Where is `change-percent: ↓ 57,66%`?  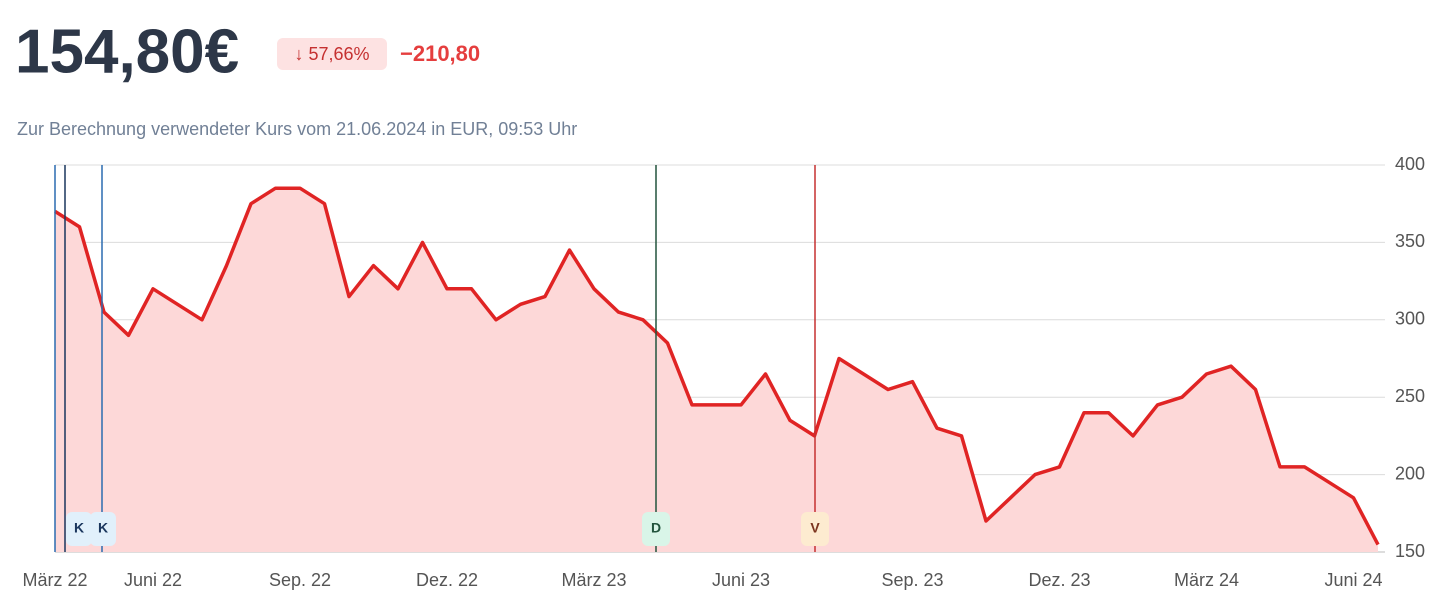 change-percent: ↓ 57,66% is located at coordinates (331, 54).